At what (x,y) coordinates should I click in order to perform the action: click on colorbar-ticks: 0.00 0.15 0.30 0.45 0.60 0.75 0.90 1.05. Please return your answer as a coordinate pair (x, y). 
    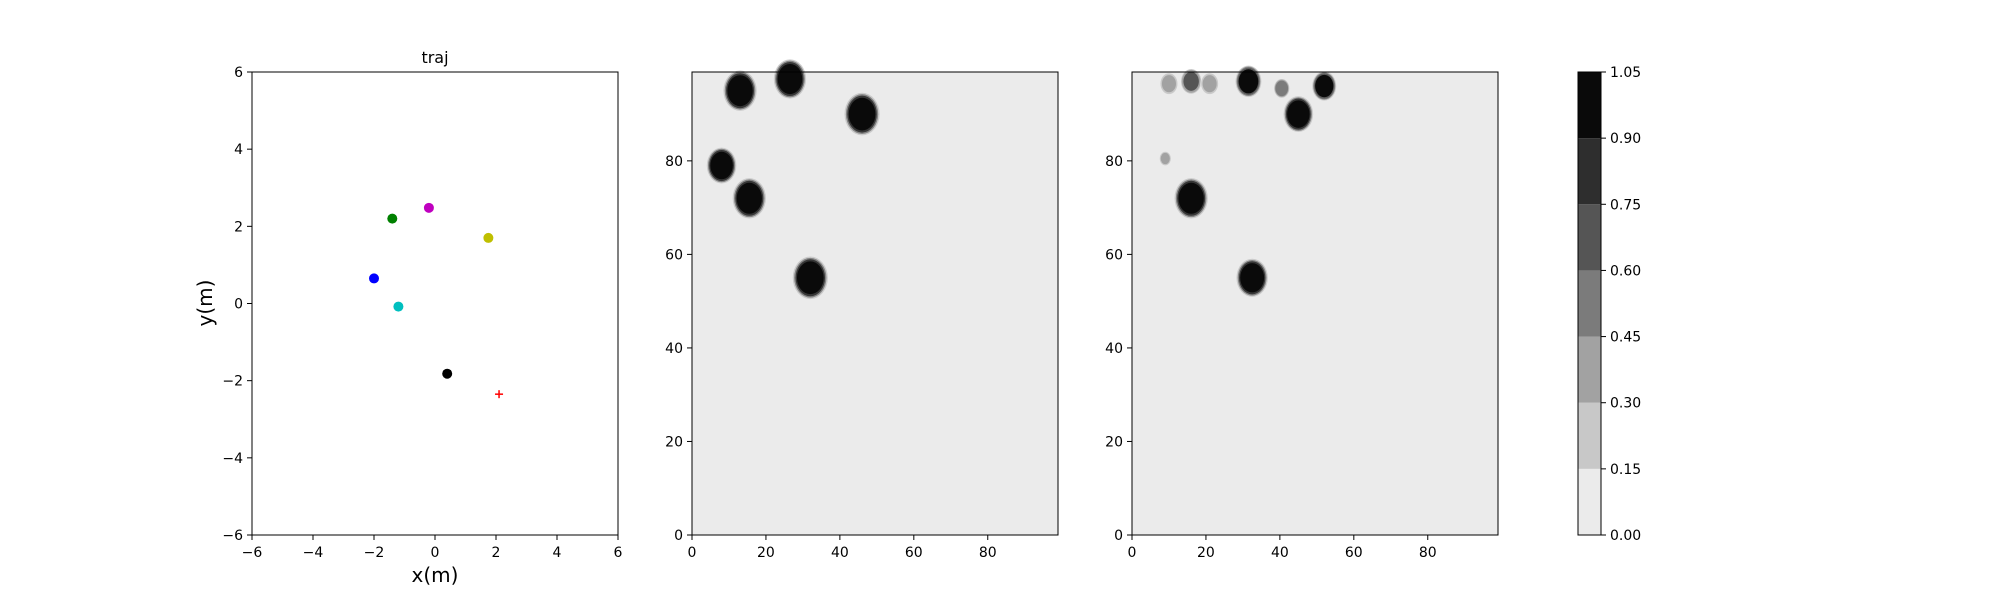
    Looking at the image, I should click on (1621, 304).